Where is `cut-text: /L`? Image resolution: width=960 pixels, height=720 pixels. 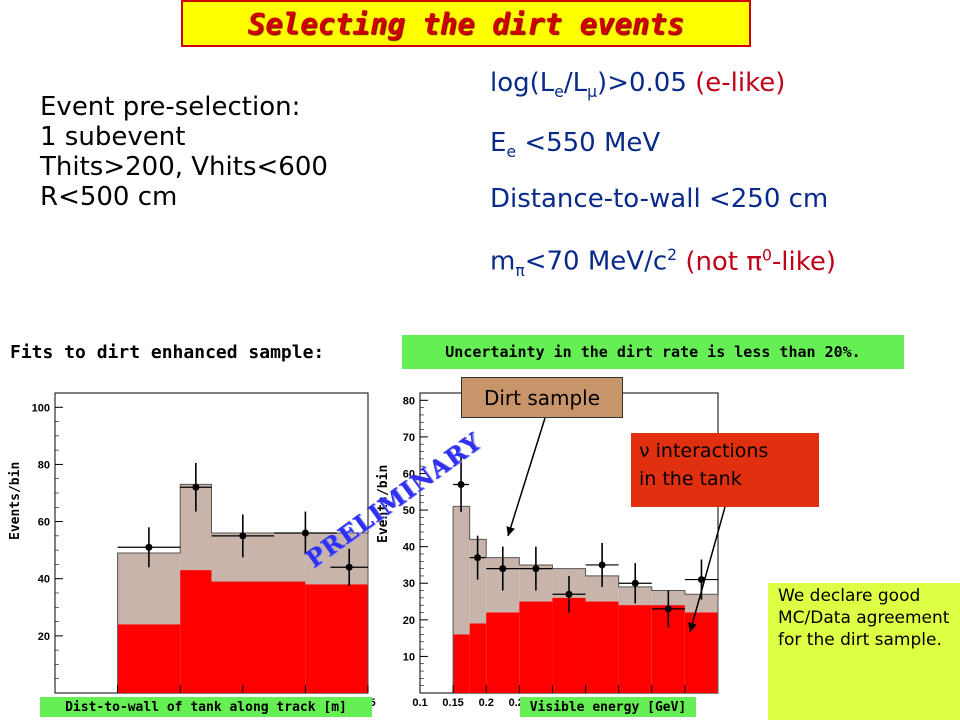
cut-text: /L is located at coordinates (575, 83).